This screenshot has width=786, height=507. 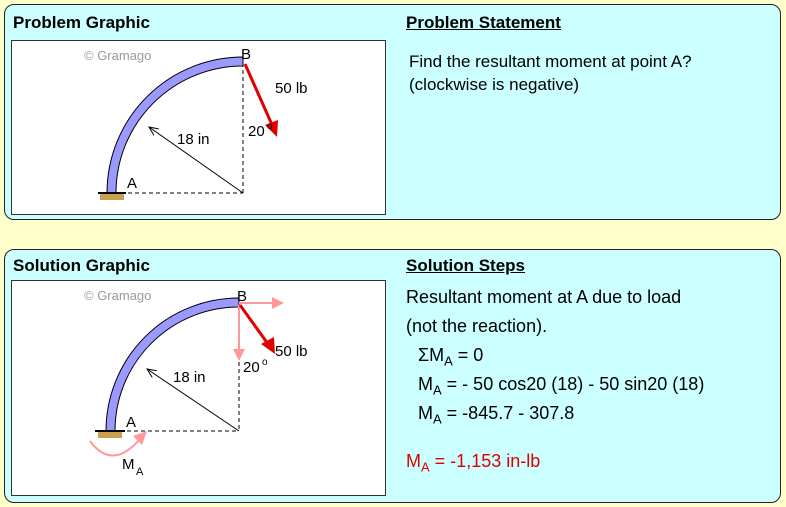 I want to click on moment-arrow-curve, so click(x=115, y=447).